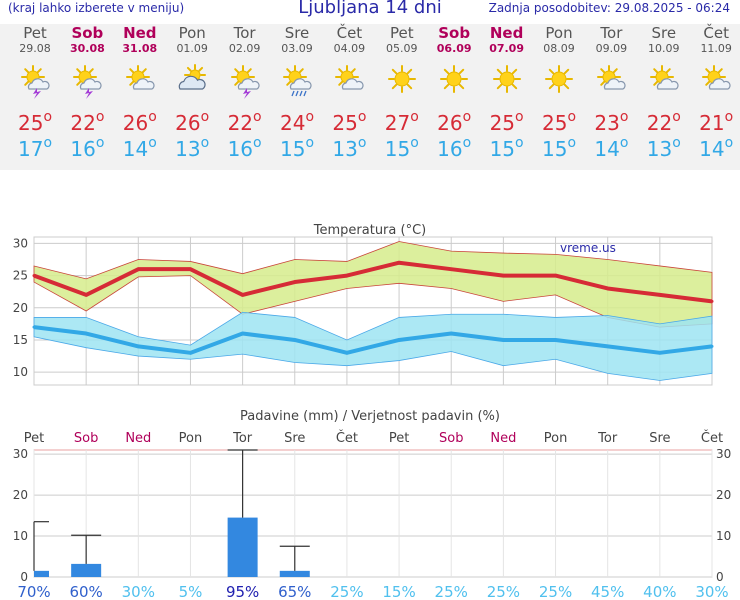 Image resolution: width=740 pixels, height=600 pixels. What do you see at coordinates (349, 48) in the screenshot?
I see `day-date: 04.09` at bounding box center [349, 48].